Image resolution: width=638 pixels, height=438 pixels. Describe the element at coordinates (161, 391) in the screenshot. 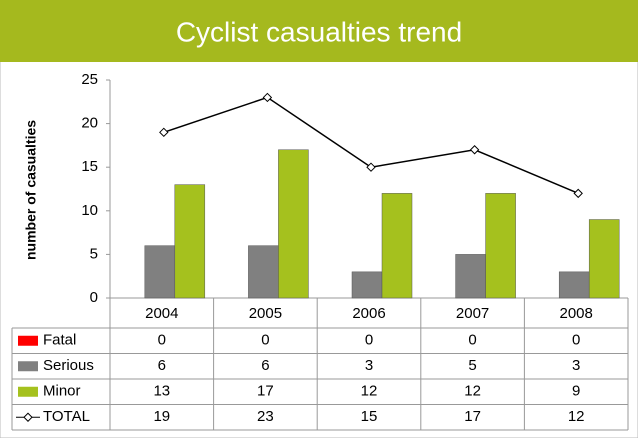

I see `table-cell: 13` at that location.